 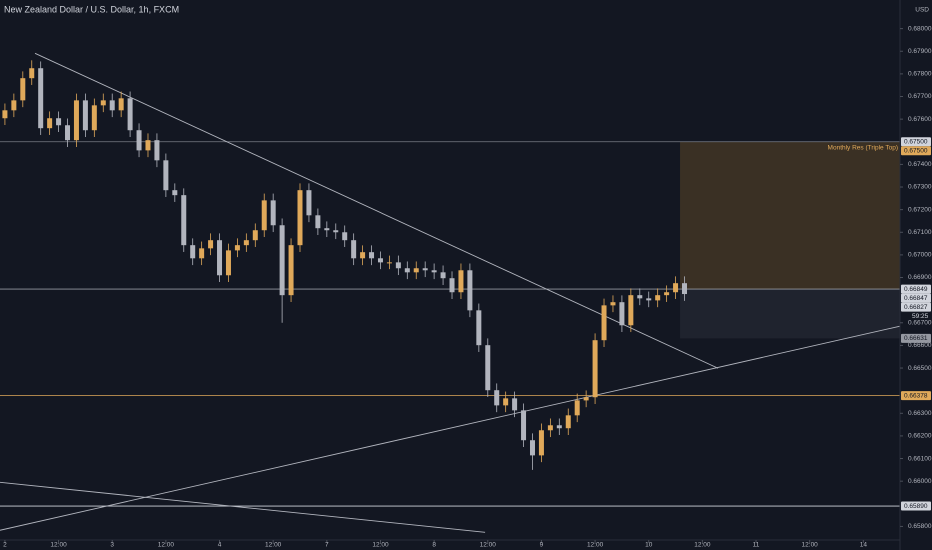 What do you see at coordinates (920, 74) in the screenshot?
I see `y-tick-label: 0.67800` at bounding box center [920, 74].